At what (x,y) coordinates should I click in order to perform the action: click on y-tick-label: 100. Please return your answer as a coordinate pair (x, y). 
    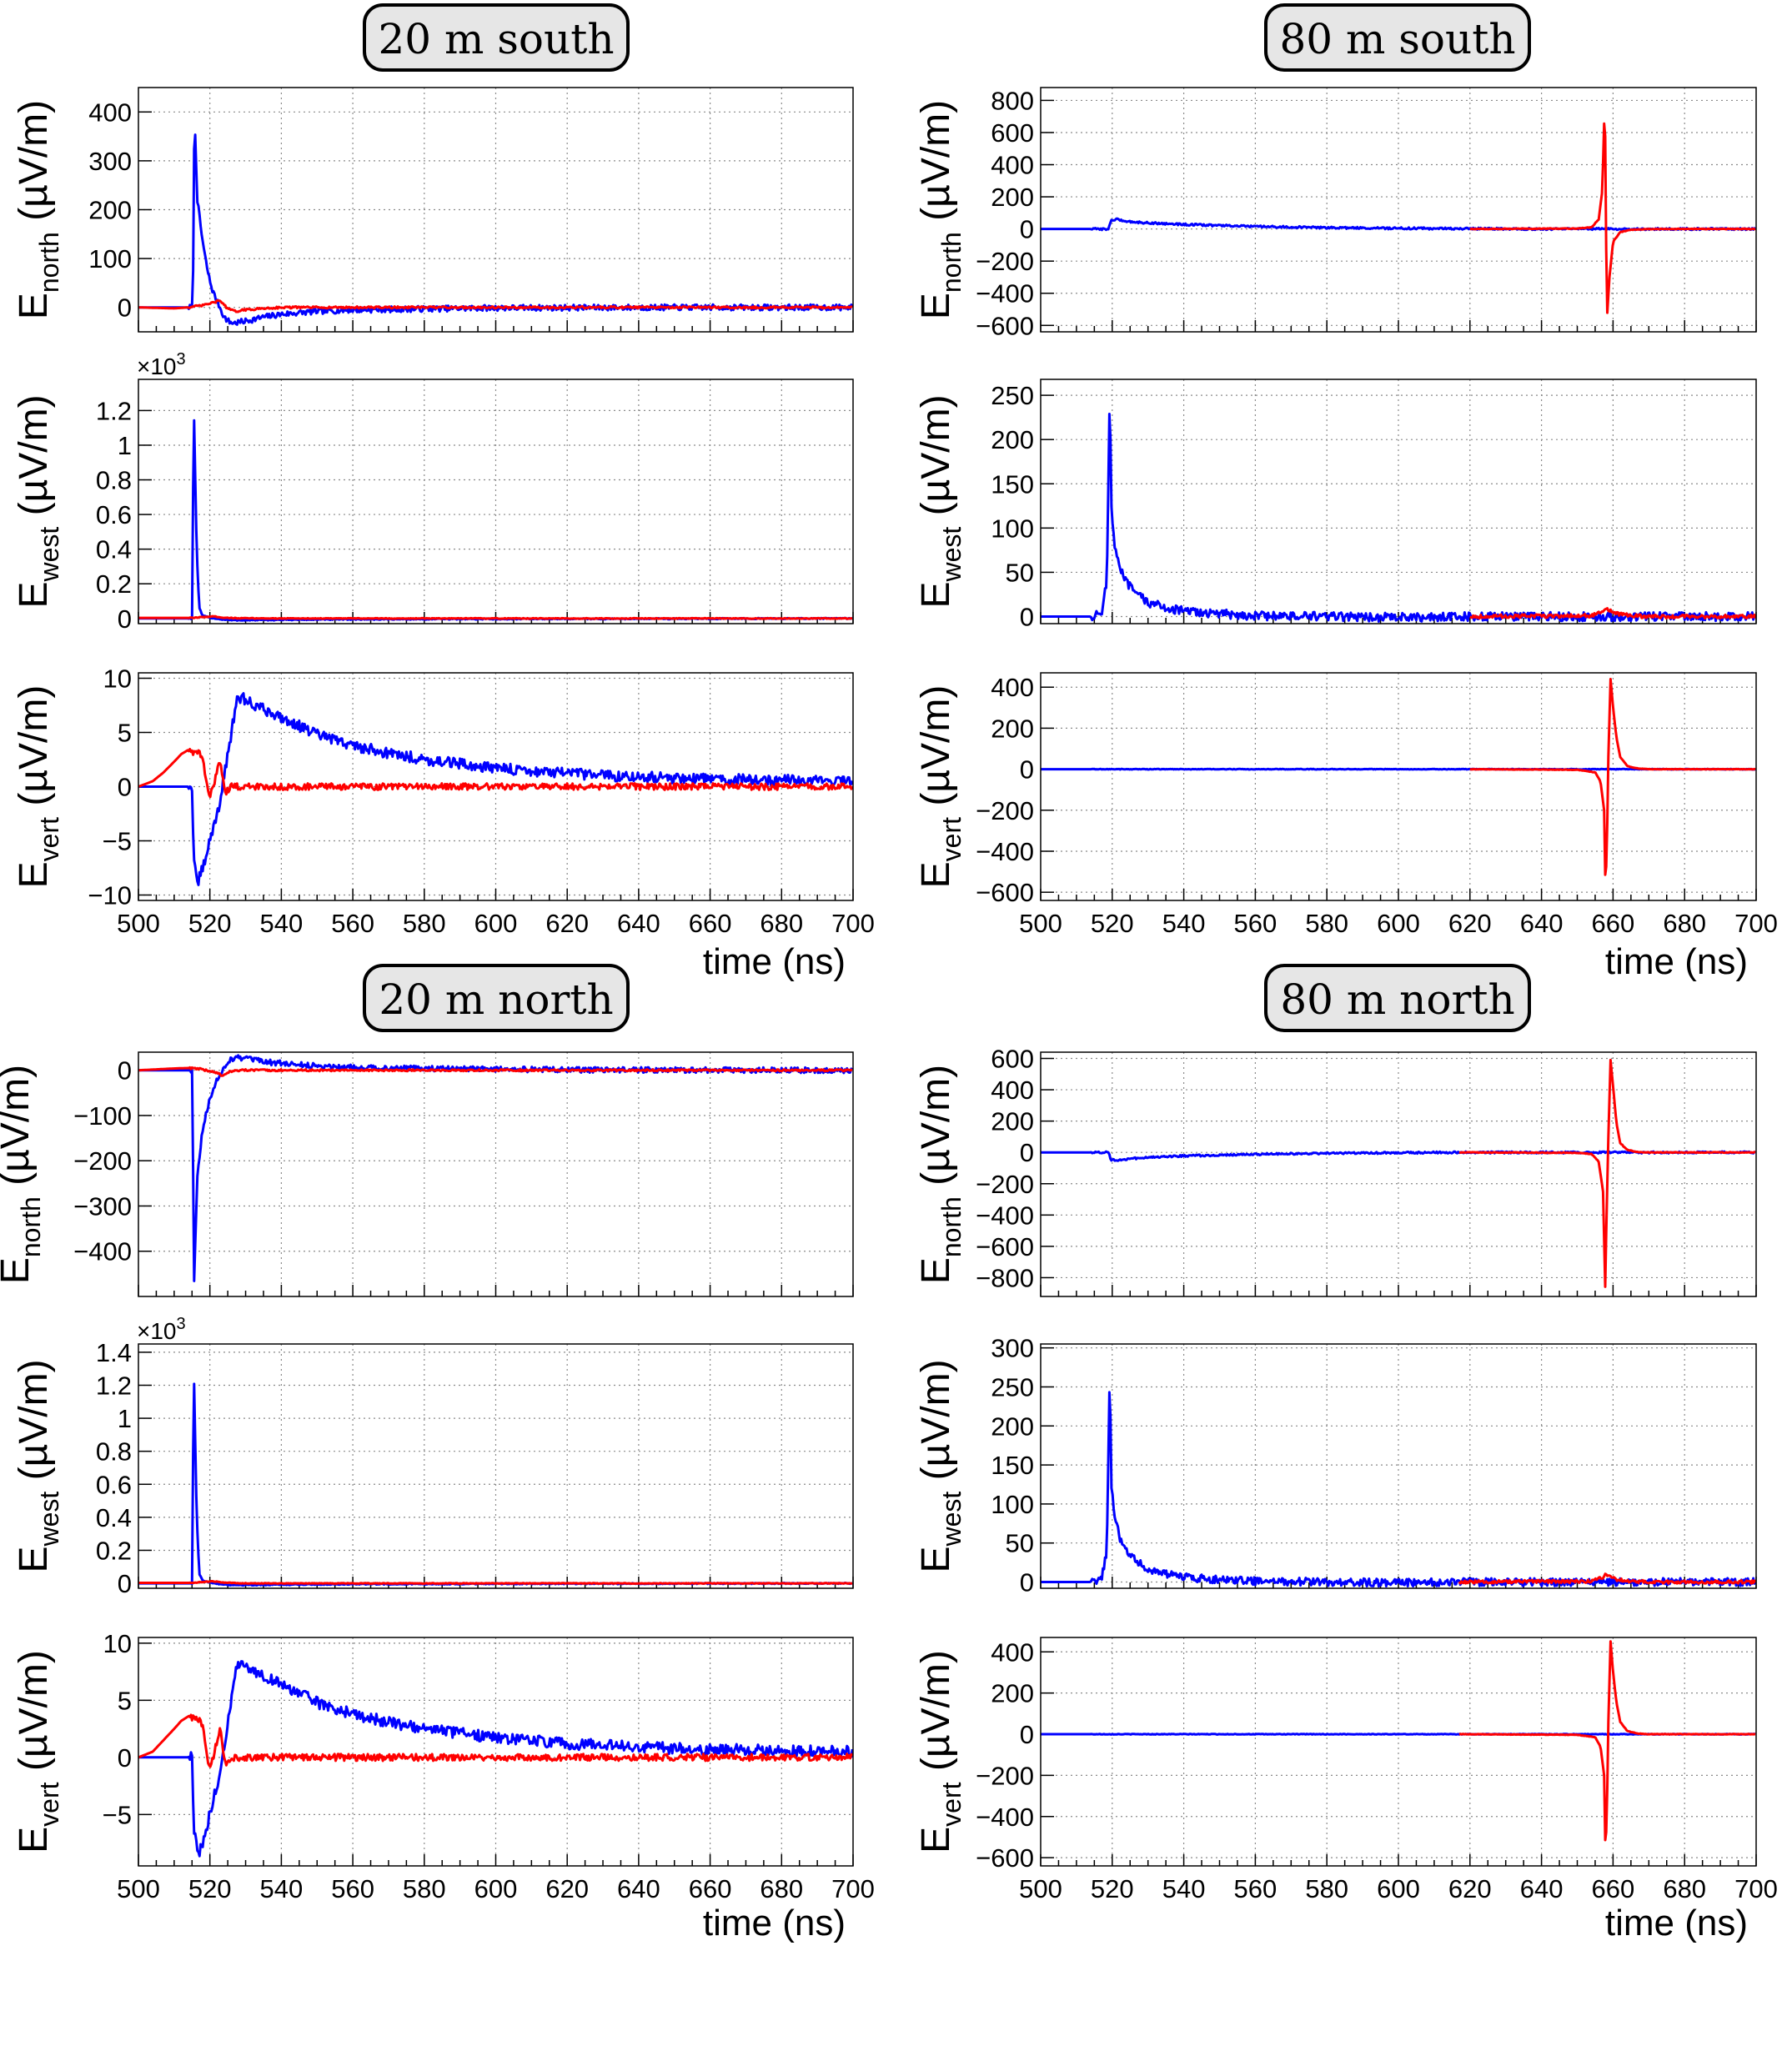
    Looking at the image, I should click on (110, 258).